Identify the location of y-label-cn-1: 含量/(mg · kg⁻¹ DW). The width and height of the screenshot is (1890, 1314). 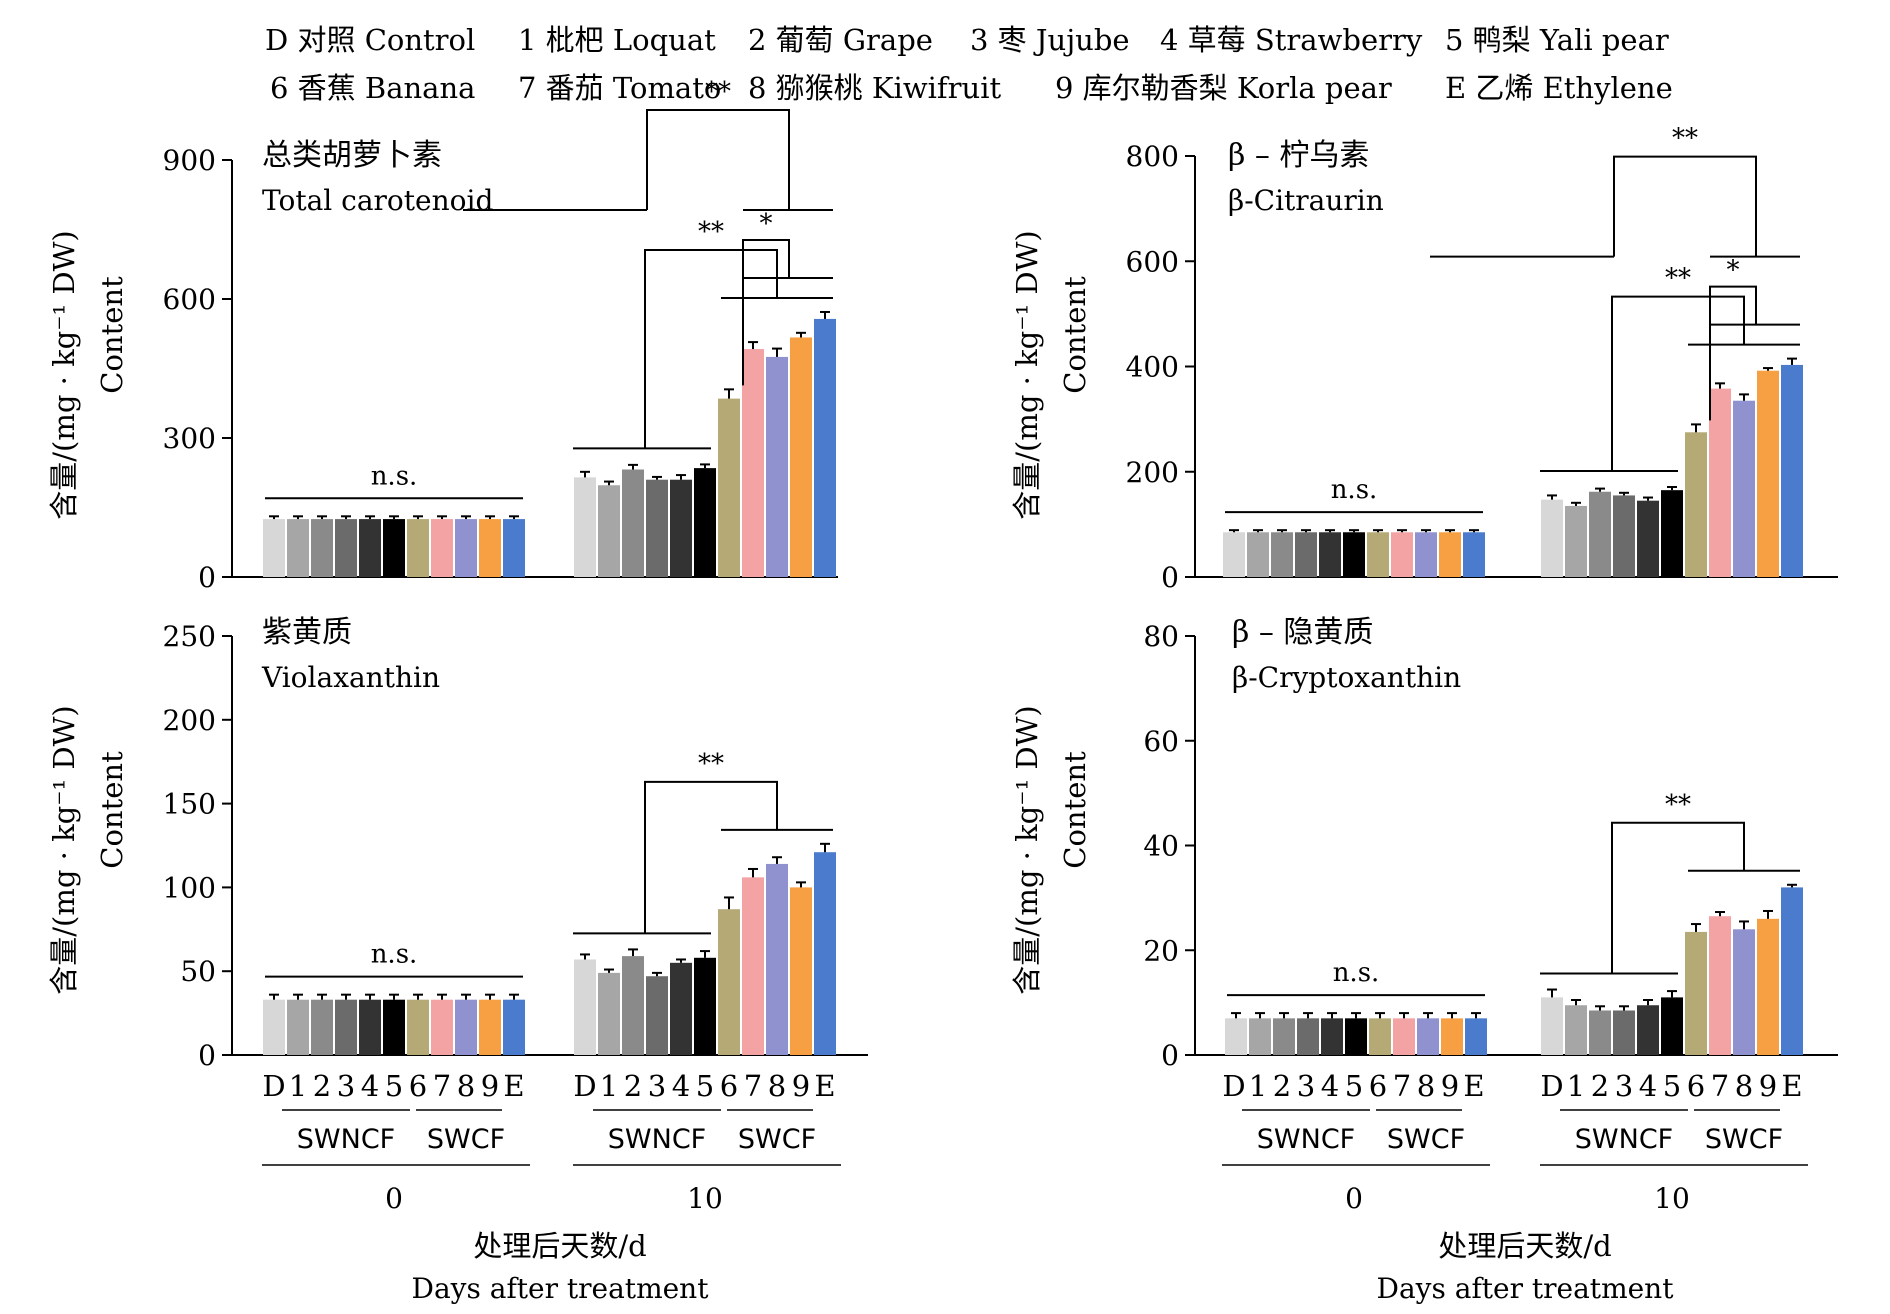
(64, 374).